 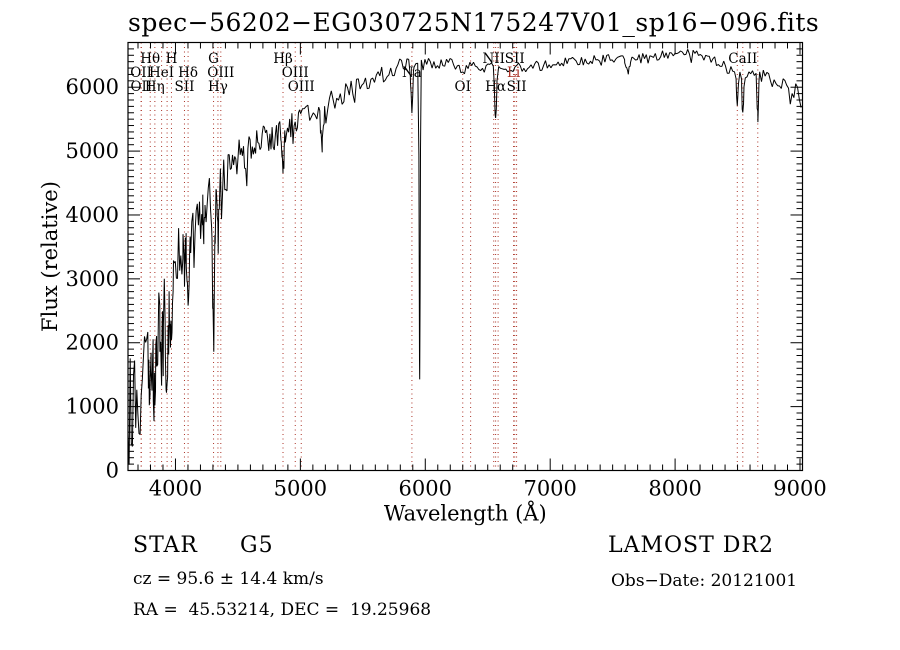 What do you see at coordinates (172, 59) in the screenshot?
I see `spectral-line-label: H` at bounding box center [172, 59].